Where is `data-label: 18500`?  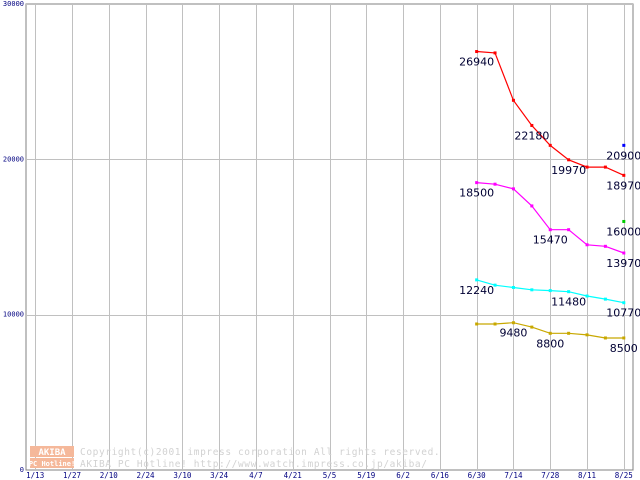 data-label: 18500 is located at coordinates (476, 193).